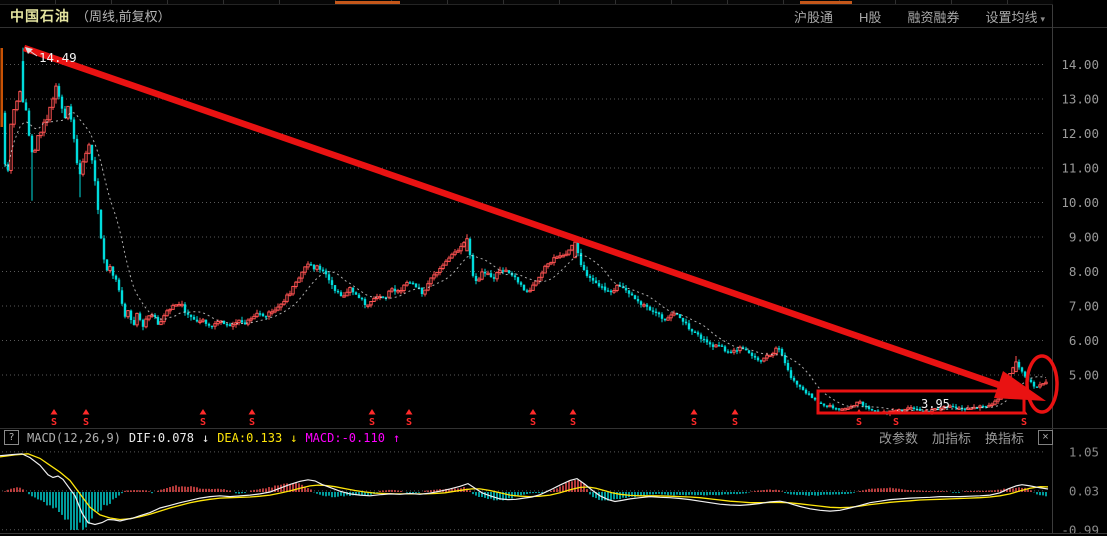  What do you see at coordinates (161, 437) in the screenshot?
I see `dif-value: DIF:0.078` at bounding box center [161, 437].